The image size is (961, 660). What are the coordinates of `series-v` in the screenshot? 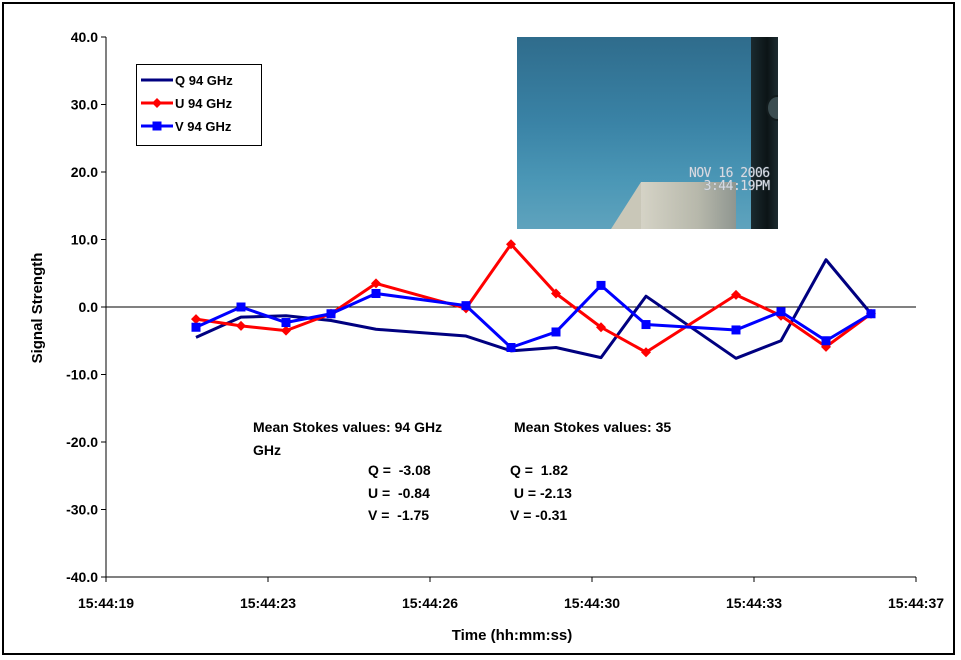 It's located at (533, 316).